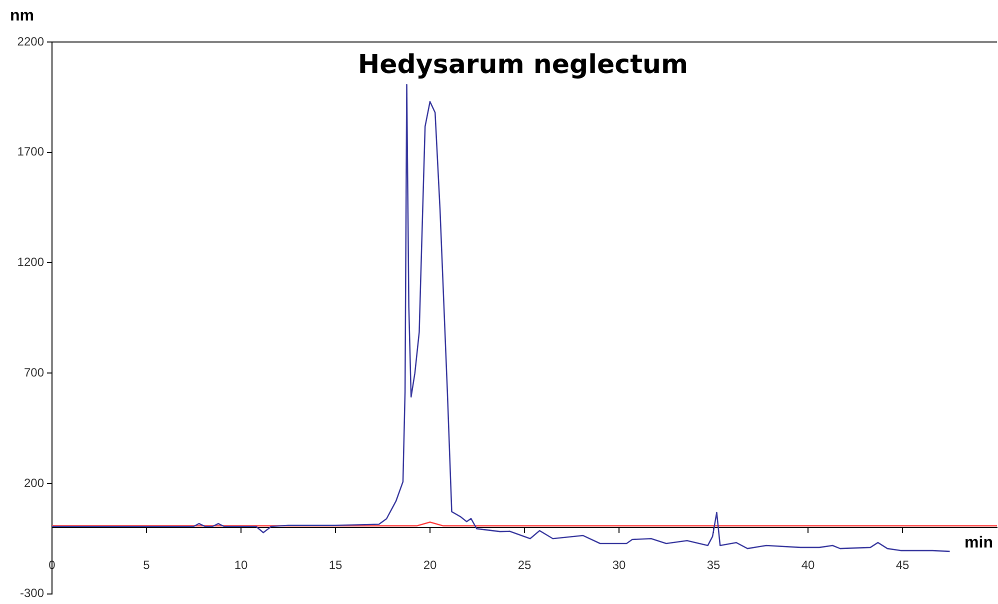 Image resolution: width=998 pixels, height=604 pixels. I want to click on y-tick-label: 700, so click(34, 372).